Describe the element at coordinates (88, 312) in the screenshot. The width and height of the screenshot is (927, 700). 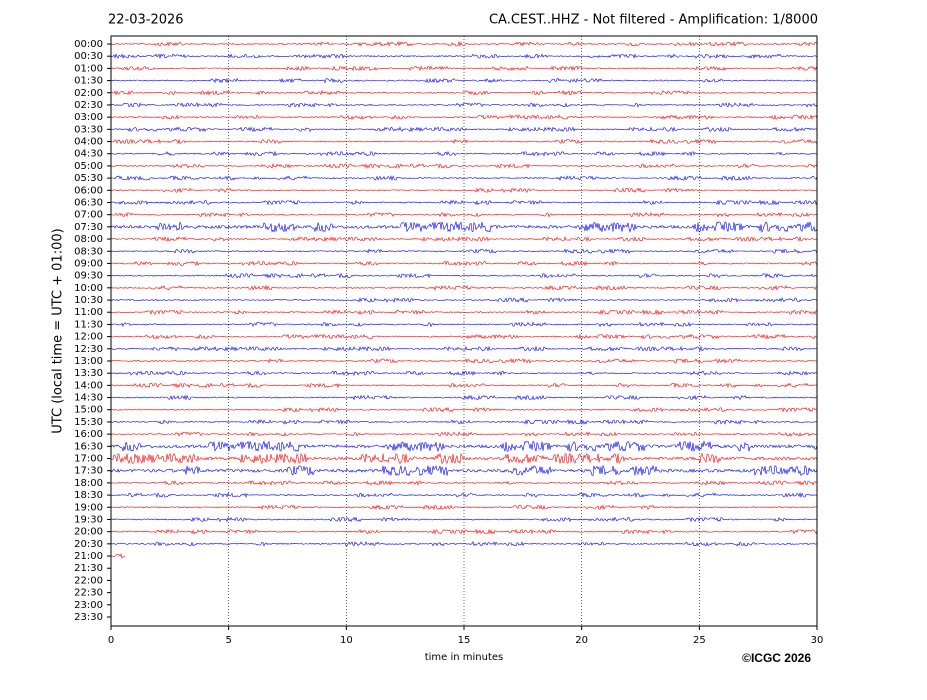
I see `y-tick-label: 11:00` at that location.